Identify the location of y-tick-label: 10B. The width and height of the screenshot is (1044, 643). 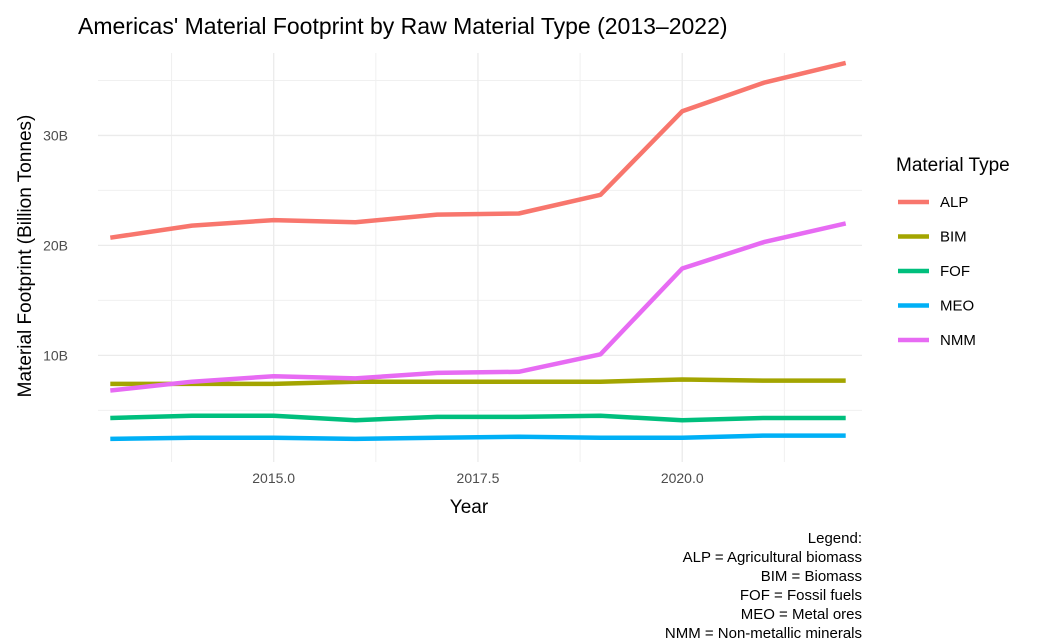
(55, 355).